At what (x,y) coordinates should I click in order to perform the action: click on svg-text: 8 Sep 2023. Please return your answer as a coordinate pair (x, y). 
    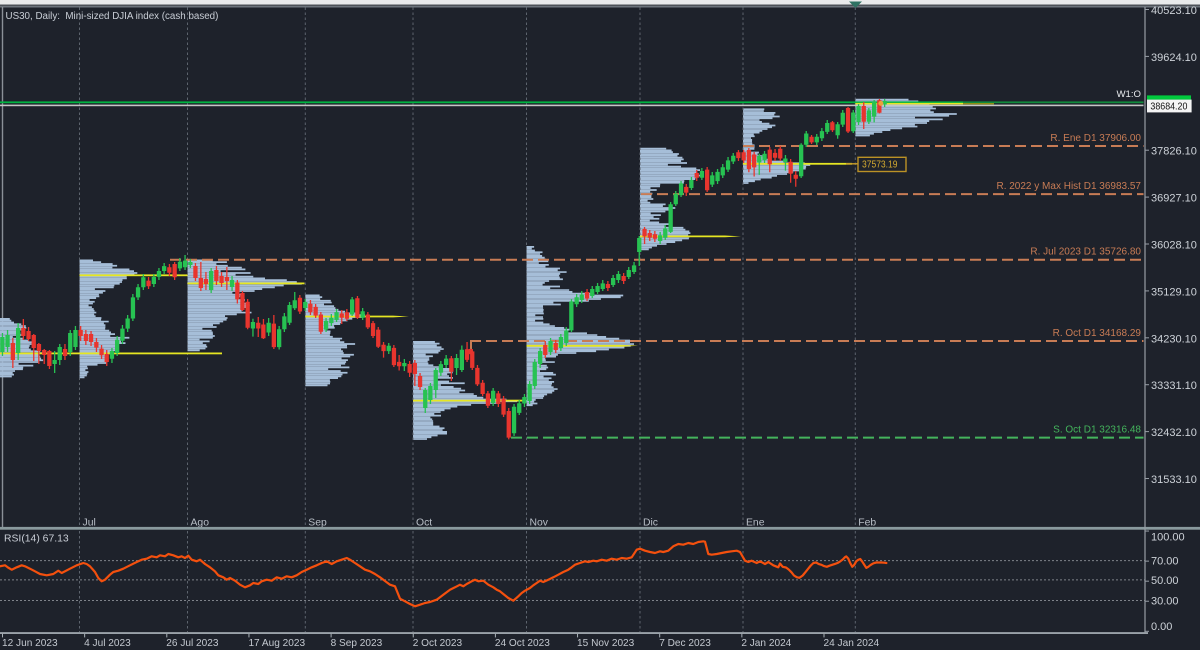
    Looking at the image, I should click on (357, 643).